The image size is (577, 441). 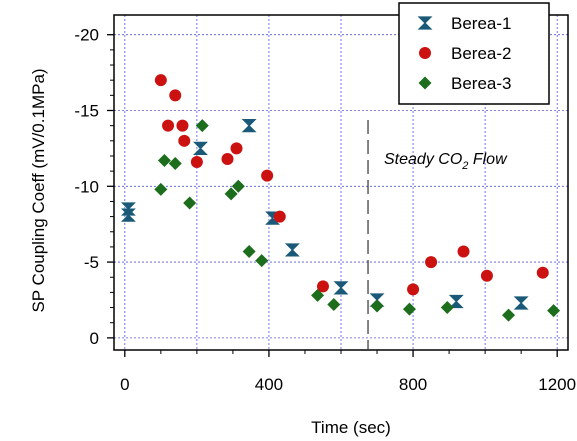 I want to click on legend-label-berea-1: Berea-1, so click(x=481, y=23).